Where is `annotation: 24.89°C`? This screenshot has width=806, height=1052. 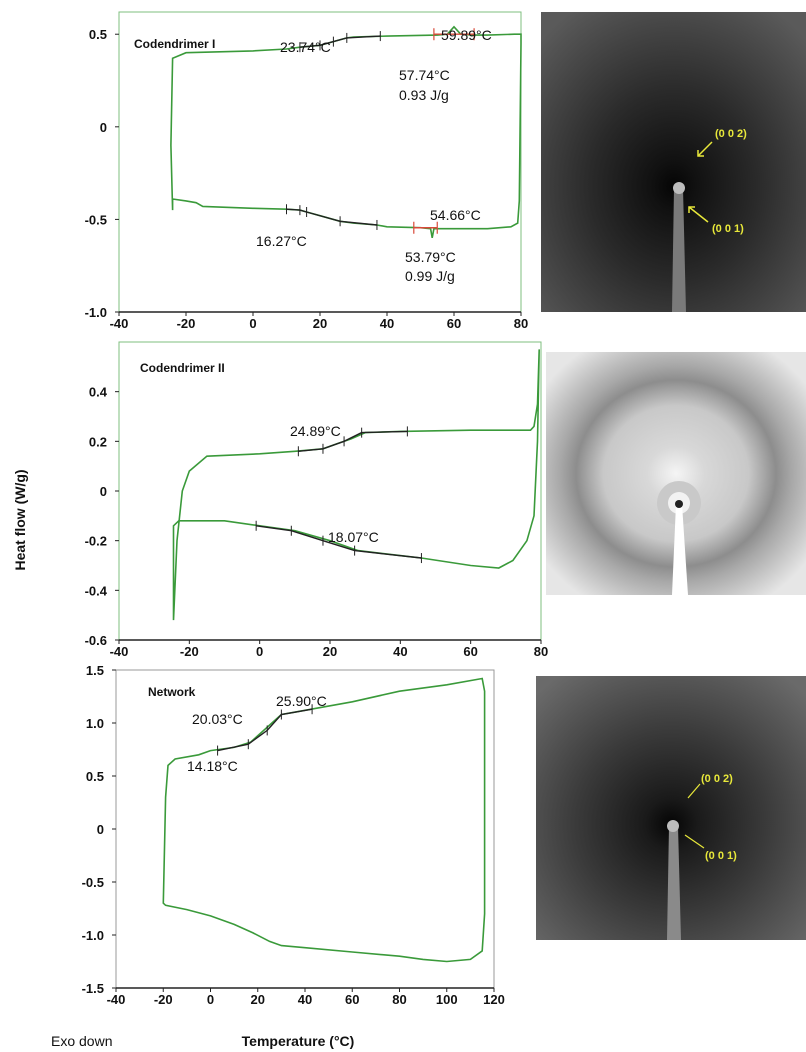
annotation: 24.89°C is located at coordinates (315, 431).